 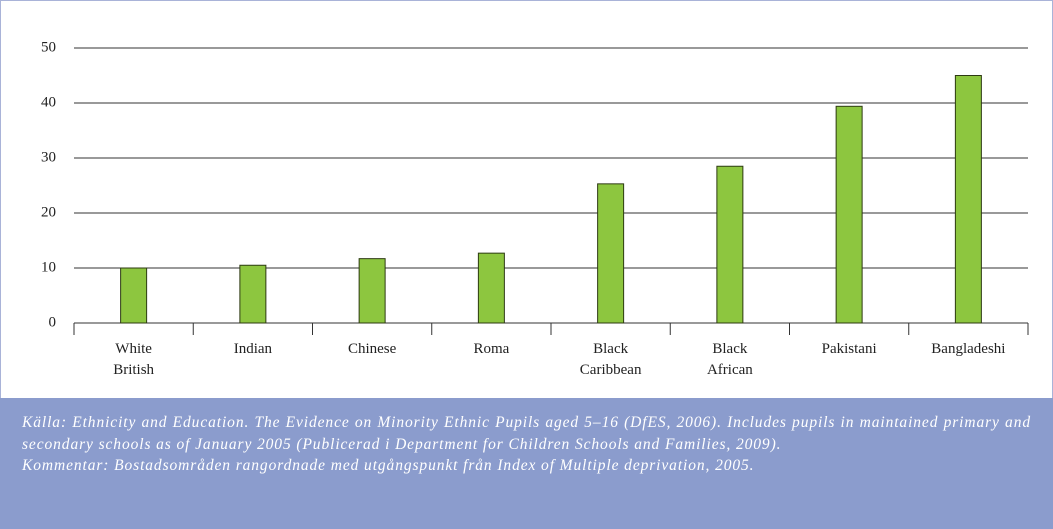 What do you see at coordinates (53, 322) in the screenshot?
I see `y-tick-label: 0` at bounding box center [53, 322].